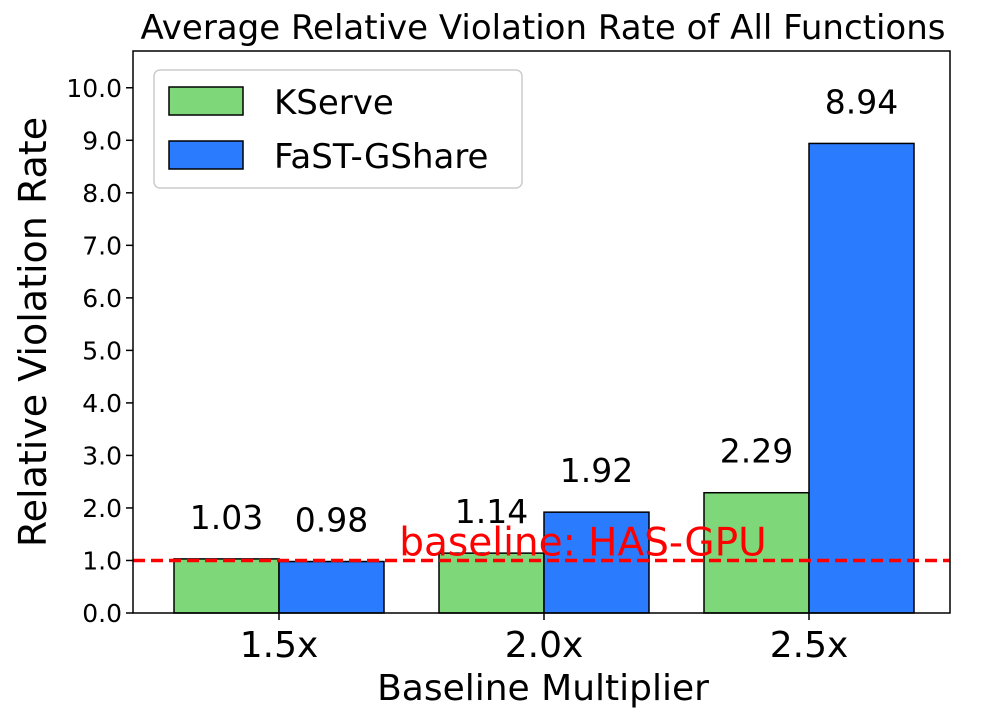 This screenshot has height=720, width=997. What do you see at coordinates (94, 88) in the screenshot?
I see `y-tick-label: 10.0` at bounding box center [94, 88].